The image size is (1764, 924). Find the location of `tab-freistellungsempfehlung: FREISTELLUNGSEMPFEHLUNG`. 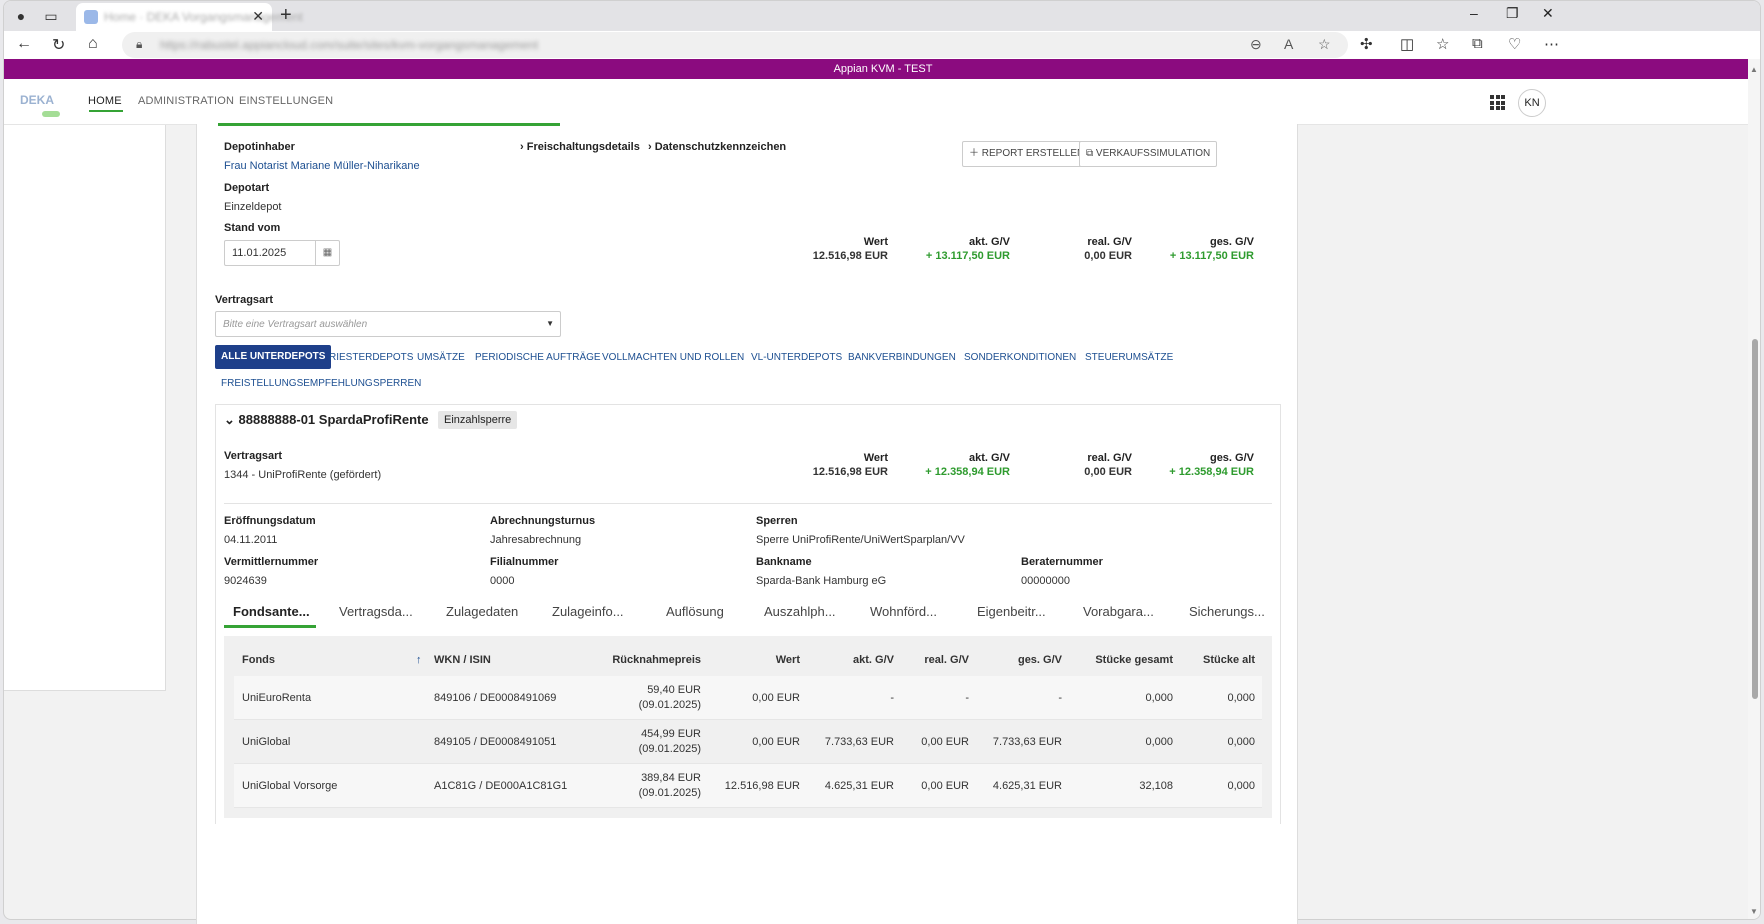

tab-freistellungsempfehlung: FREISTELLUNGSEMPFEHLUNG is located at coordinates (297, 383).